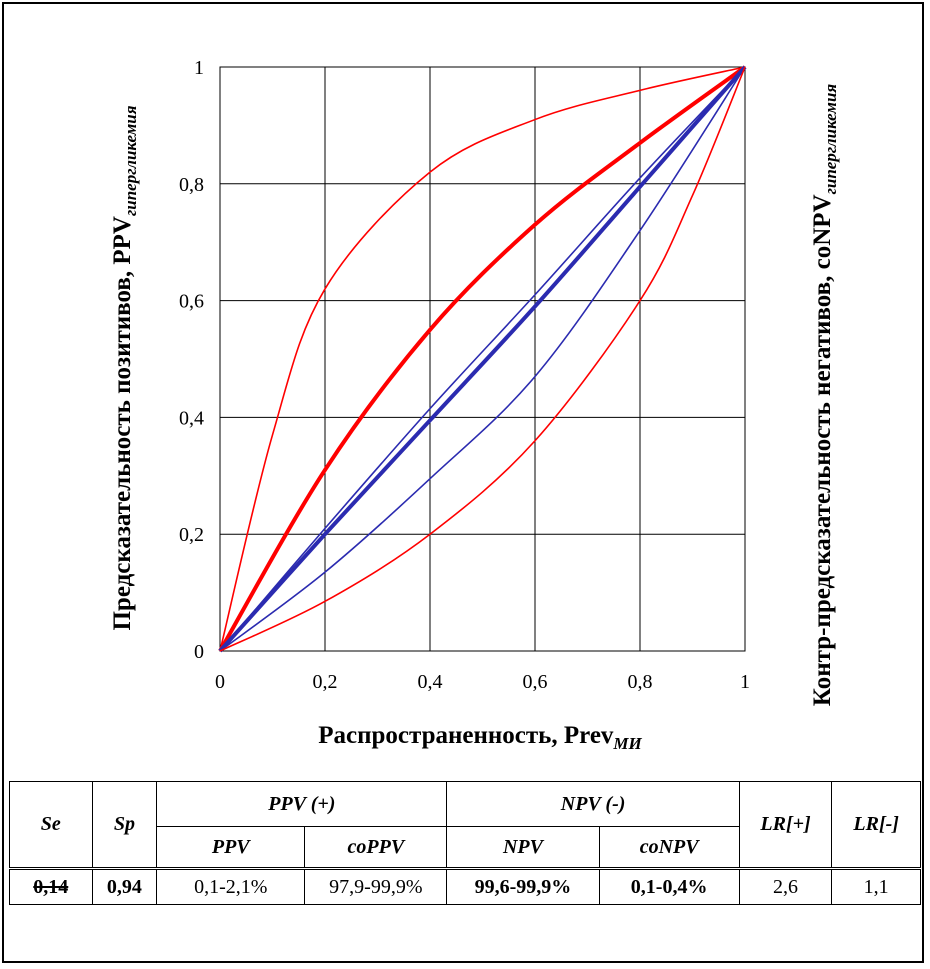 This screenshot has height=969, width=930. I want to click on x-tick-label: 0, so click(220, 682).